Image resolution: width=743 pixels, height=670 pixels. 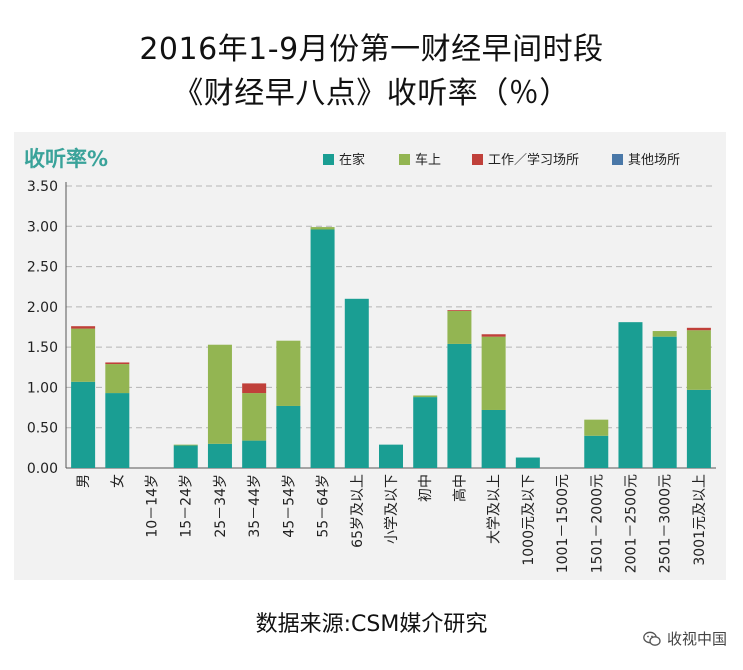 I want to click on y-tick-label: 3.50, so click(x=42, y=187).